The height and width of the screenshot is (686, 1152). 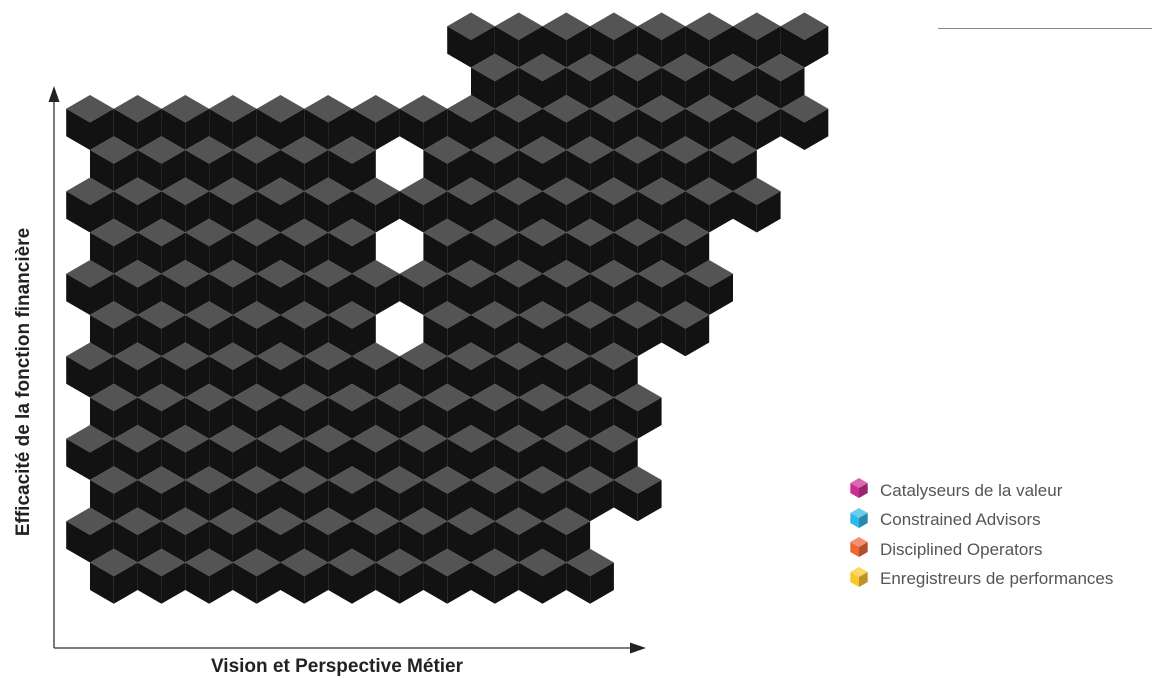 What do you see at coordinates (54, 367) in the screenshot?
I see `y-axis` at bounding box center [54, 367].